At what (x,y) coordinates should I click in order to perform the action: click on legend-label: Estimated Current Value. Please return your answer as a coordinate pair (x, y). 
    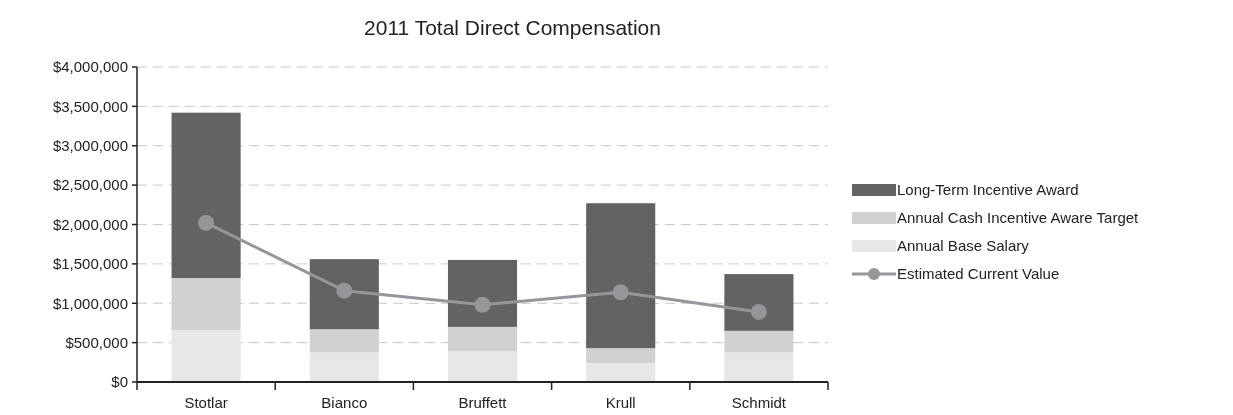
    Looking at the image, I should click on (978, 274).